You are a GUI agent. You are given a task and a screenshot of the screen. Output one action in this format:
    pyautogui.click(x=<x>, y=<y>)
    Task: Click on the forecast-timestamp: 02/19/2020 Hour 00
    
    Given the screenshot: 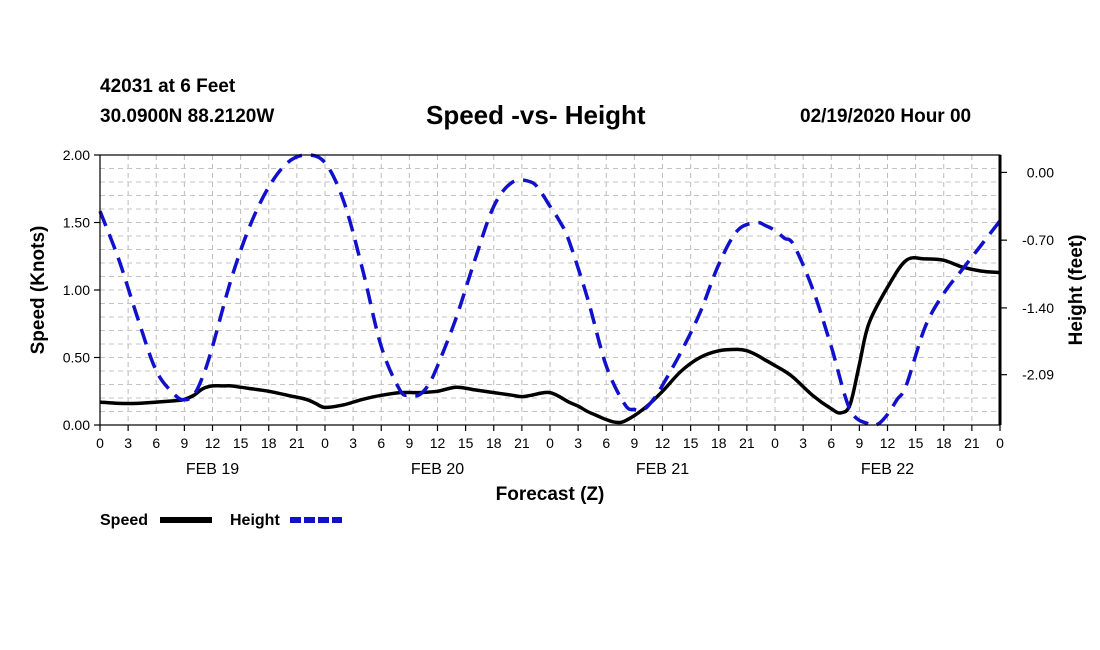 What is the action you would take?
    pyautogui.click(x=886, y=116)
    